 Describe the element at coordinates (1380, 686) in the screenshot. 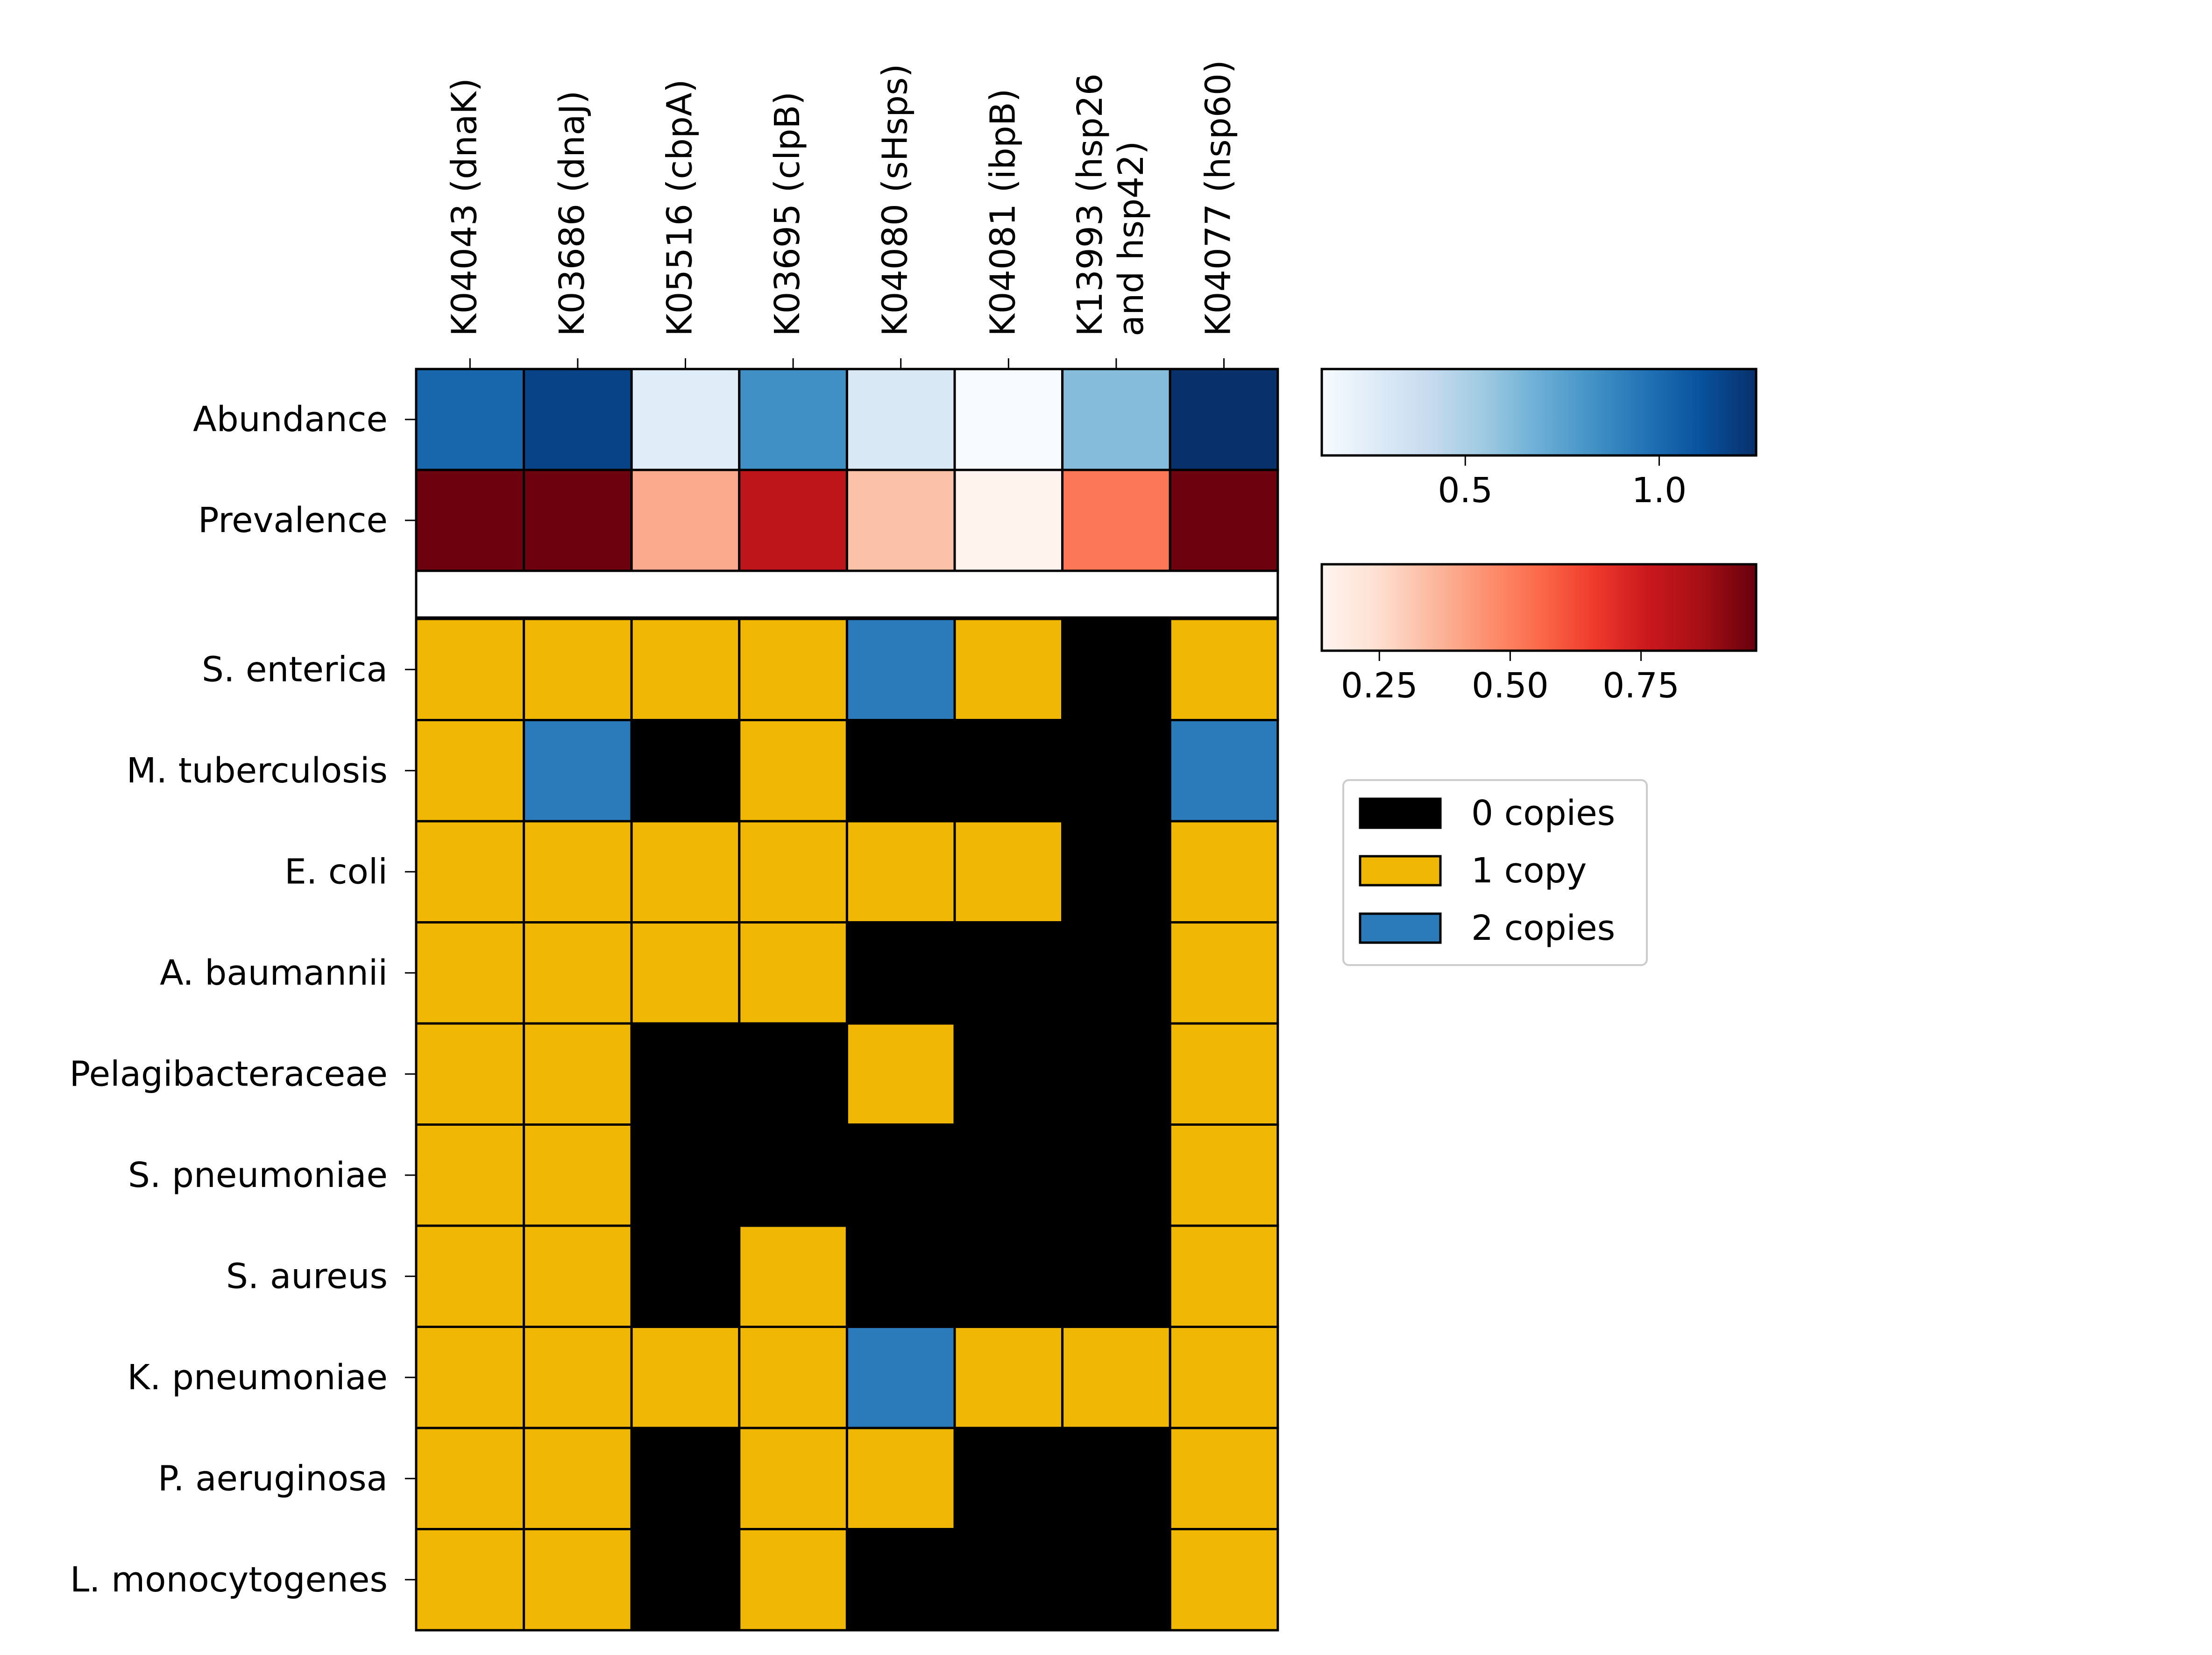

I see `colorbar-tick-label: 0.25` at that location.